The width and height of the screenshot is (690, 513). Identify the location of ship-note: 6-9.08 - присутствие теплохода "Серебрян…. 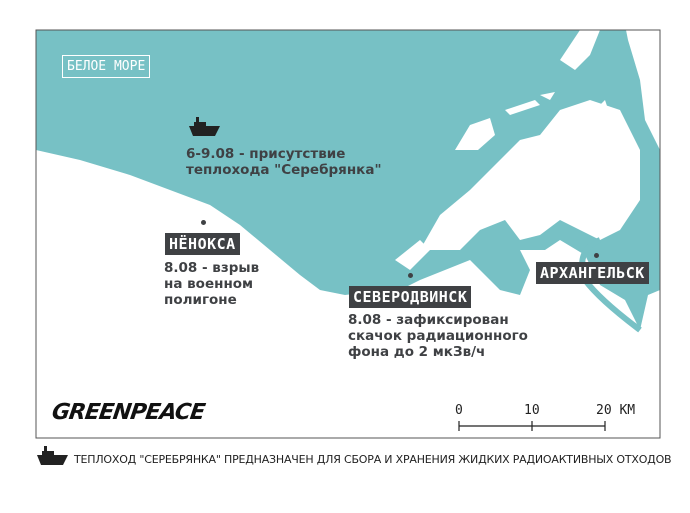
(284, 162).